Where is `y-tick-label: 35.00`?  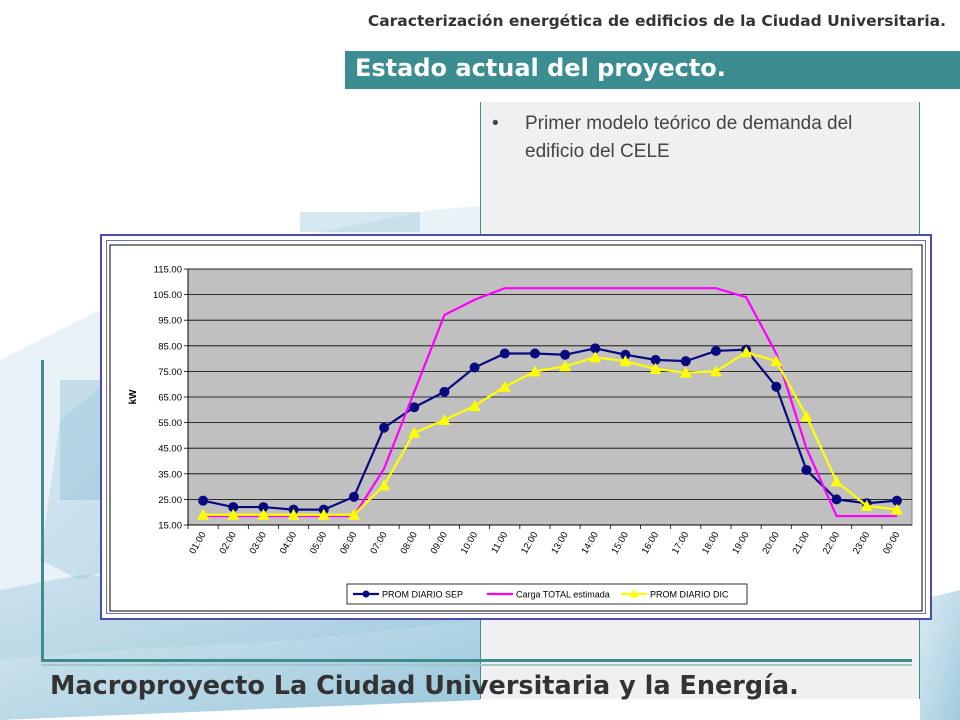 y-tick-label: 35.00 is located at coordinates (170, 474).